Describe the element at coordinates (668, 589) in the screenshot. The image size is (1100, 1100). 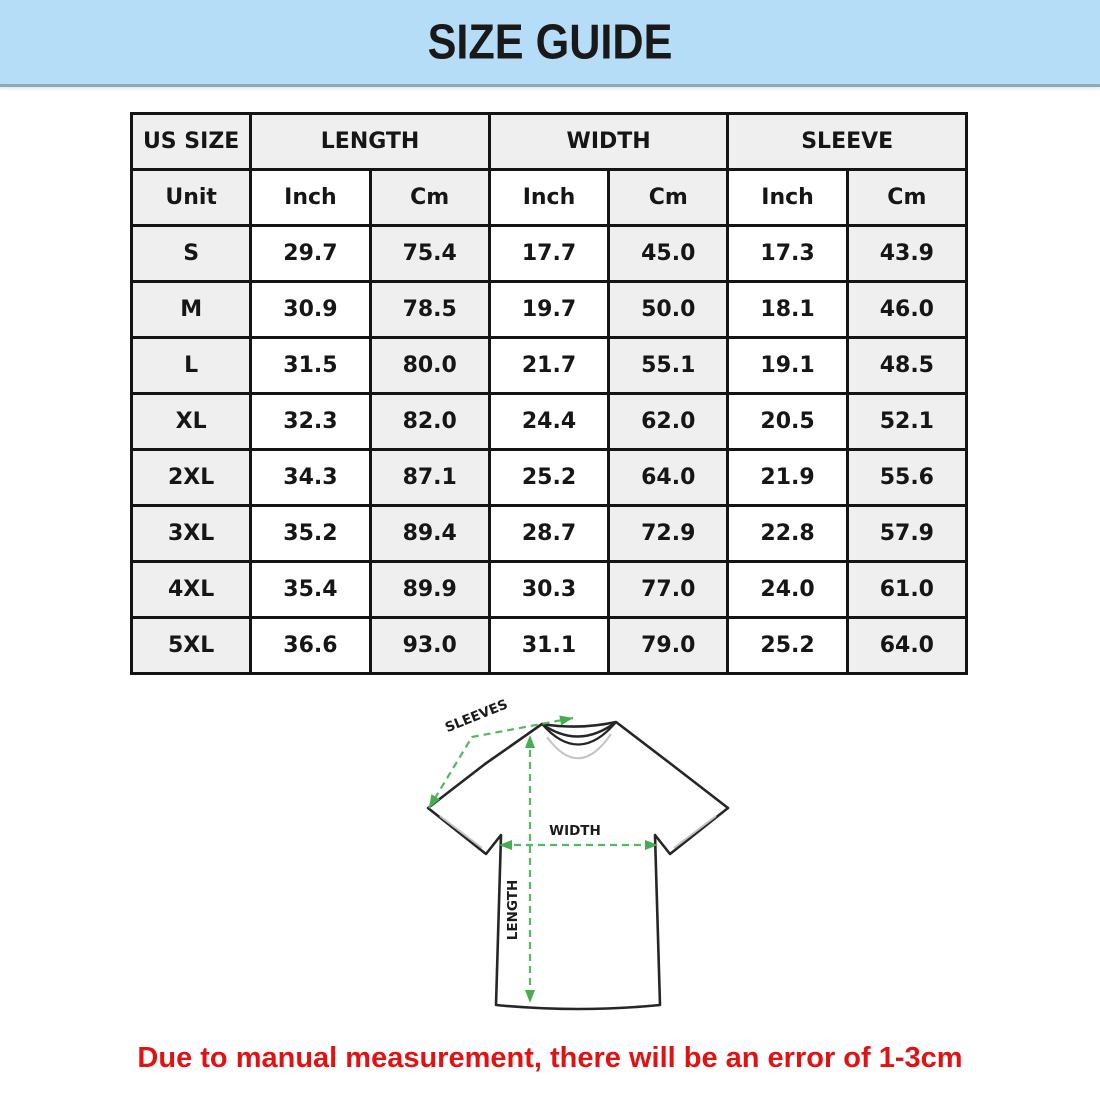
I see `value-cell: 77.0` at that location.